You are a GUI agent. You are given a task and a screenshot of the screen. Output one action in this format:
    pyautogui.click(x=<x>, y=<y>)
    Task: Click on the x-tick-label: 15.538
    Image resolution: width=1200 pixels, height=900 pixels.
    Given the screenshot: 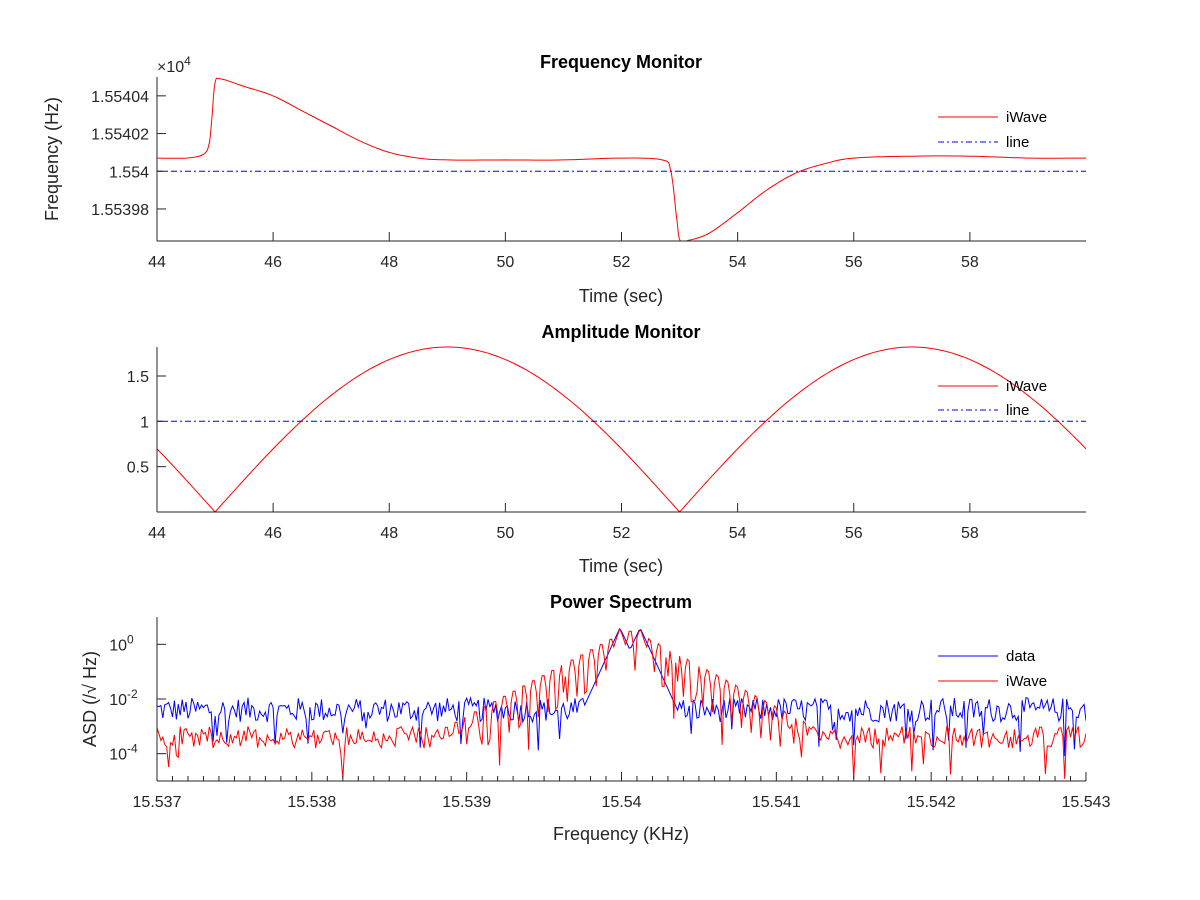 What is the action you would take?
    pyautogui.click(x=311, y=802)
    